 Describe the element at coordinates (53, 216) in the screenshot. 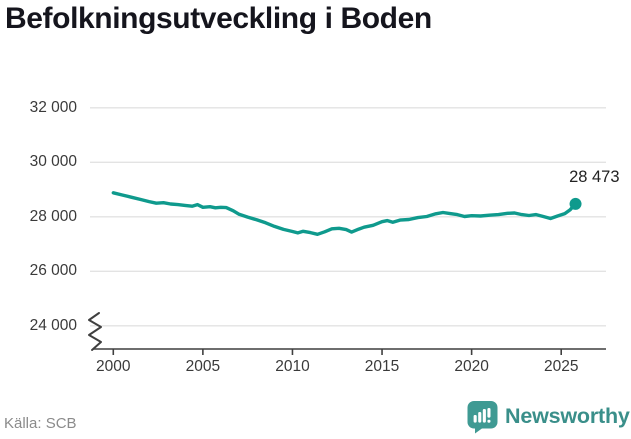

I see `y-tick-label: 28 000` at that location.